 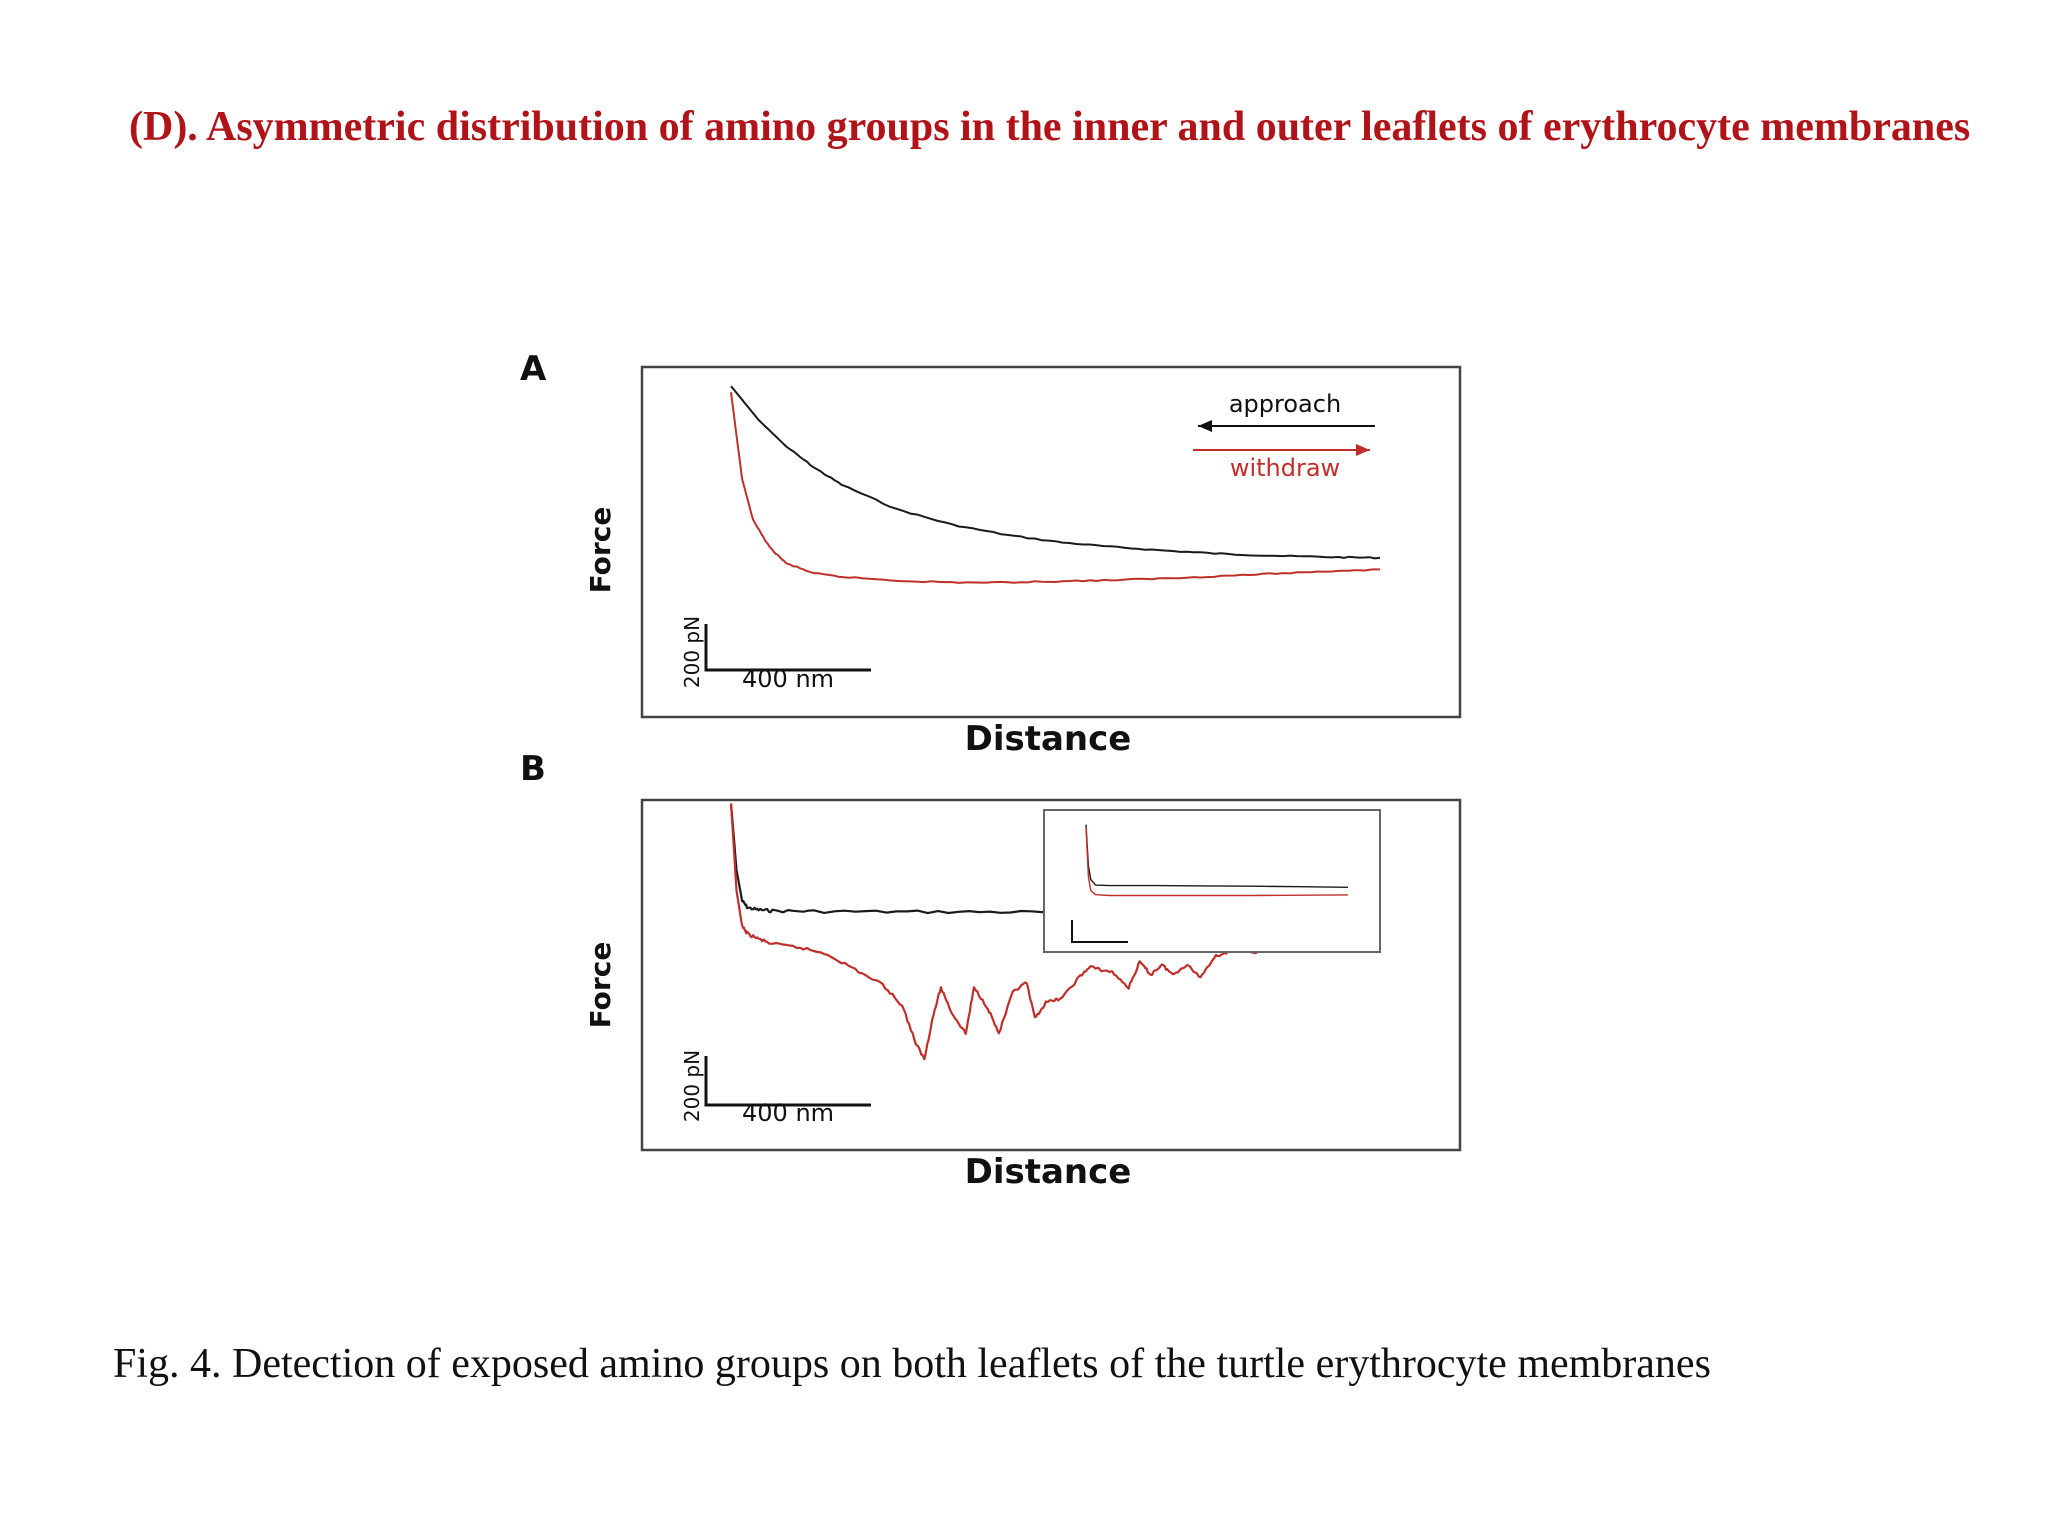 I want to click on panel-a-withdraw-line, so click(x=1055, y=488).